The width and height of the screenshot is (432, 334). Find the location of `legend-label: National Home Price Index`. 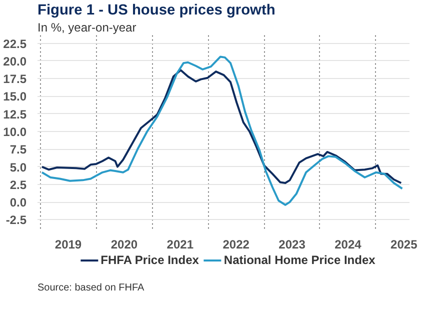

legend-label: National Home Price Index is located at coordinates (300, 260).